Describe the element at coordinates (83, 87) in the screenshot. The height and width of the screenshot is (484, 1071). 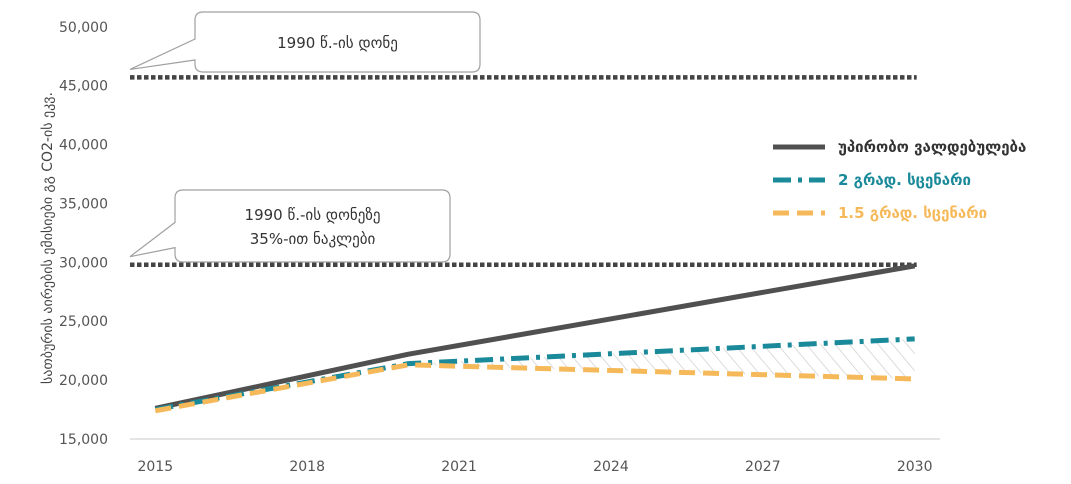
I see `y-tick-label: 45,000` at that location.